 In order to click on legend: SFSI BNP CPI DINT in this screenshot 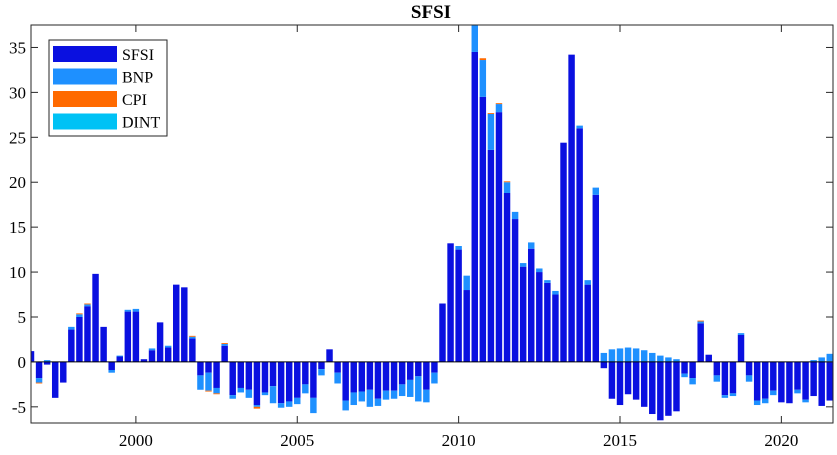, I will do `click(108, 88)`.